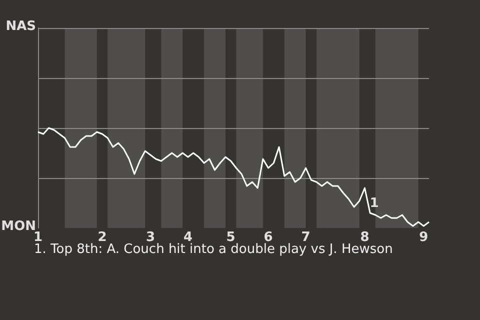  Describe the element at coordinates (423, 237) in the screenshot. I see `x-tick-label: 9` at that location.